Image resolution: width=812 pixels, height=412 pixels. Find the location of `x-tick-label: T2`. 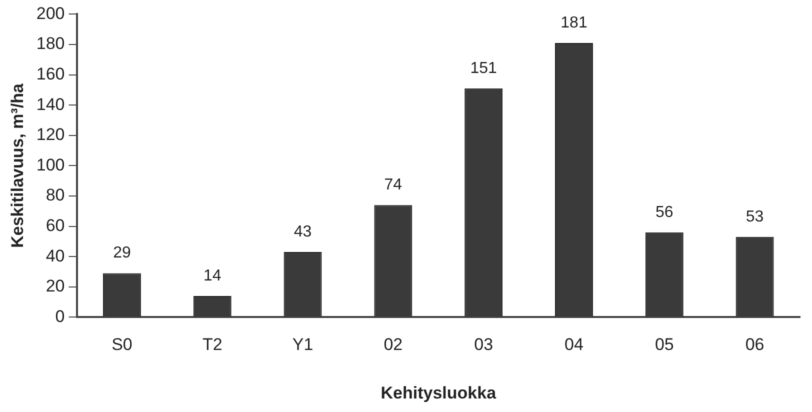

x-tick-label: T2 is located at coordinates (212, 344).